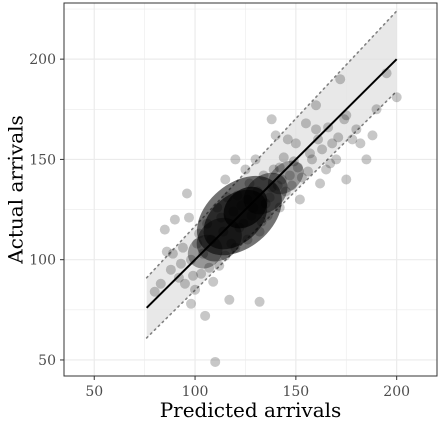  What do you see at coordinates (94, 392) in the screenshot?
I see `x-tick-label: 50` at bounding box center [94, 392].